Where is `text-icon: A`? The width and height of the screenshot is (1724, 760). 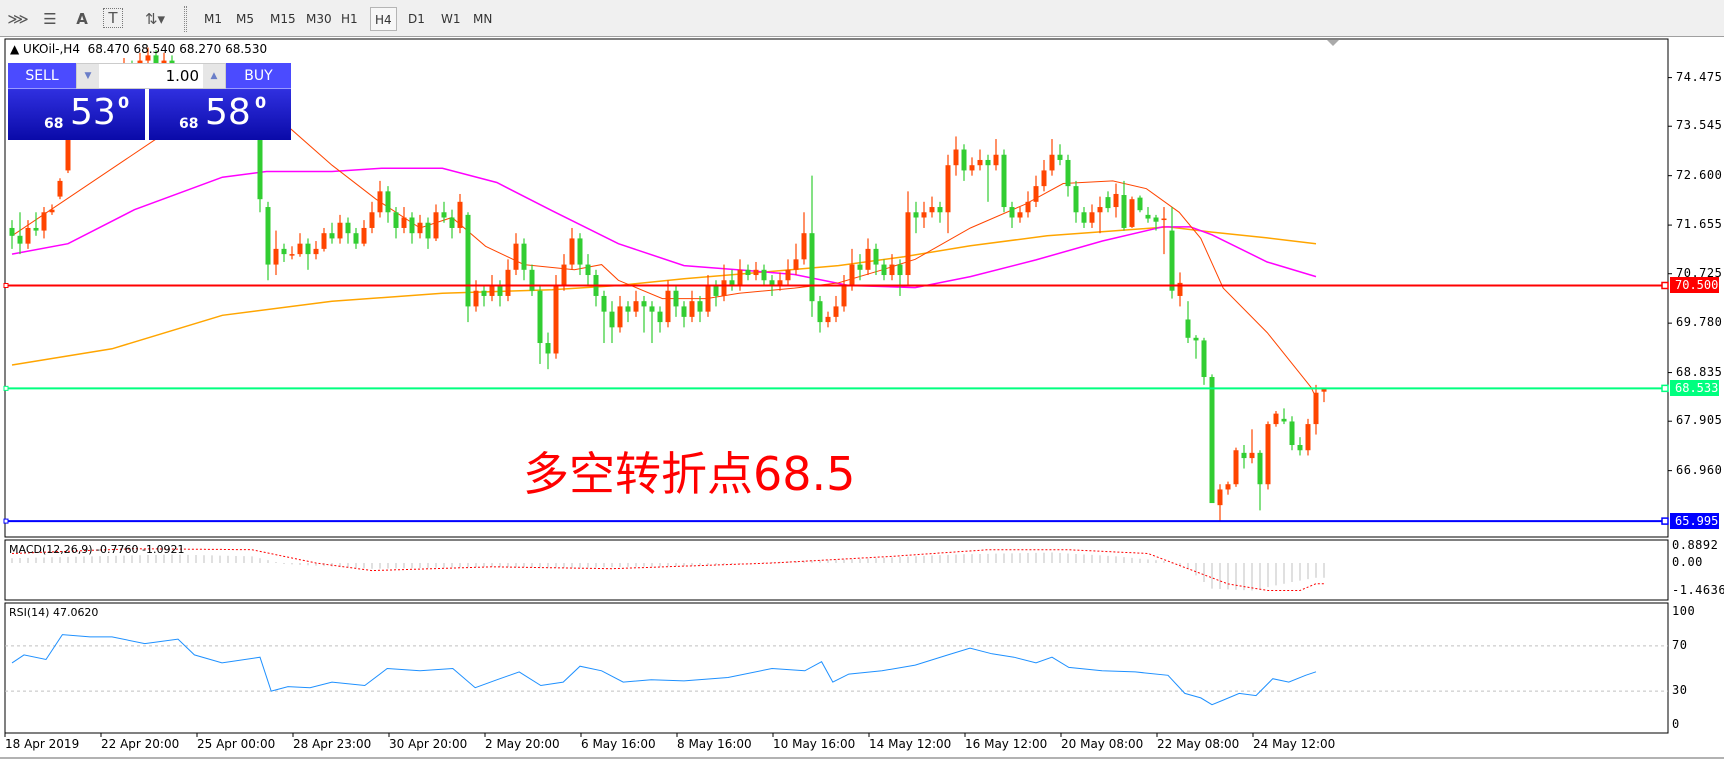 text-icon: A is located at coordinates (82, 19).